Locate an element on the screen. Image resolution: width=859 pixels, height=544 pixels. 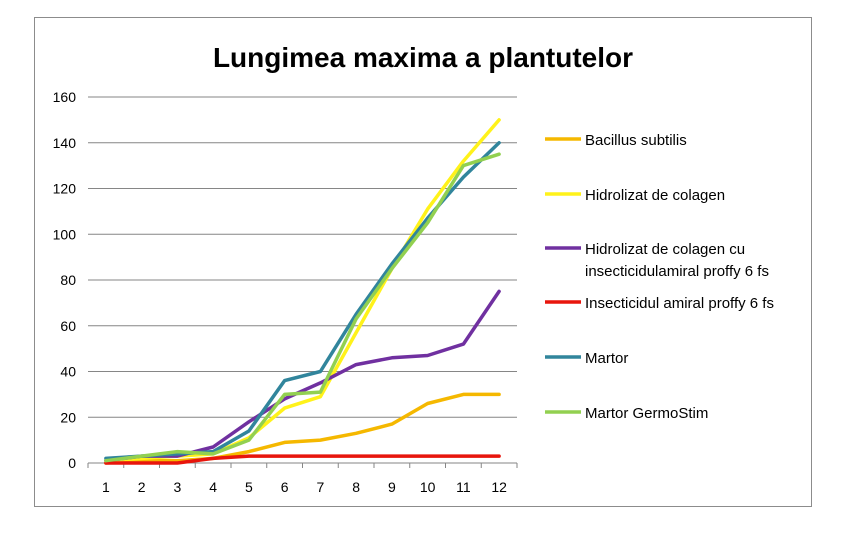
x-tick-label: 9 is located at coordinates (392, 487).